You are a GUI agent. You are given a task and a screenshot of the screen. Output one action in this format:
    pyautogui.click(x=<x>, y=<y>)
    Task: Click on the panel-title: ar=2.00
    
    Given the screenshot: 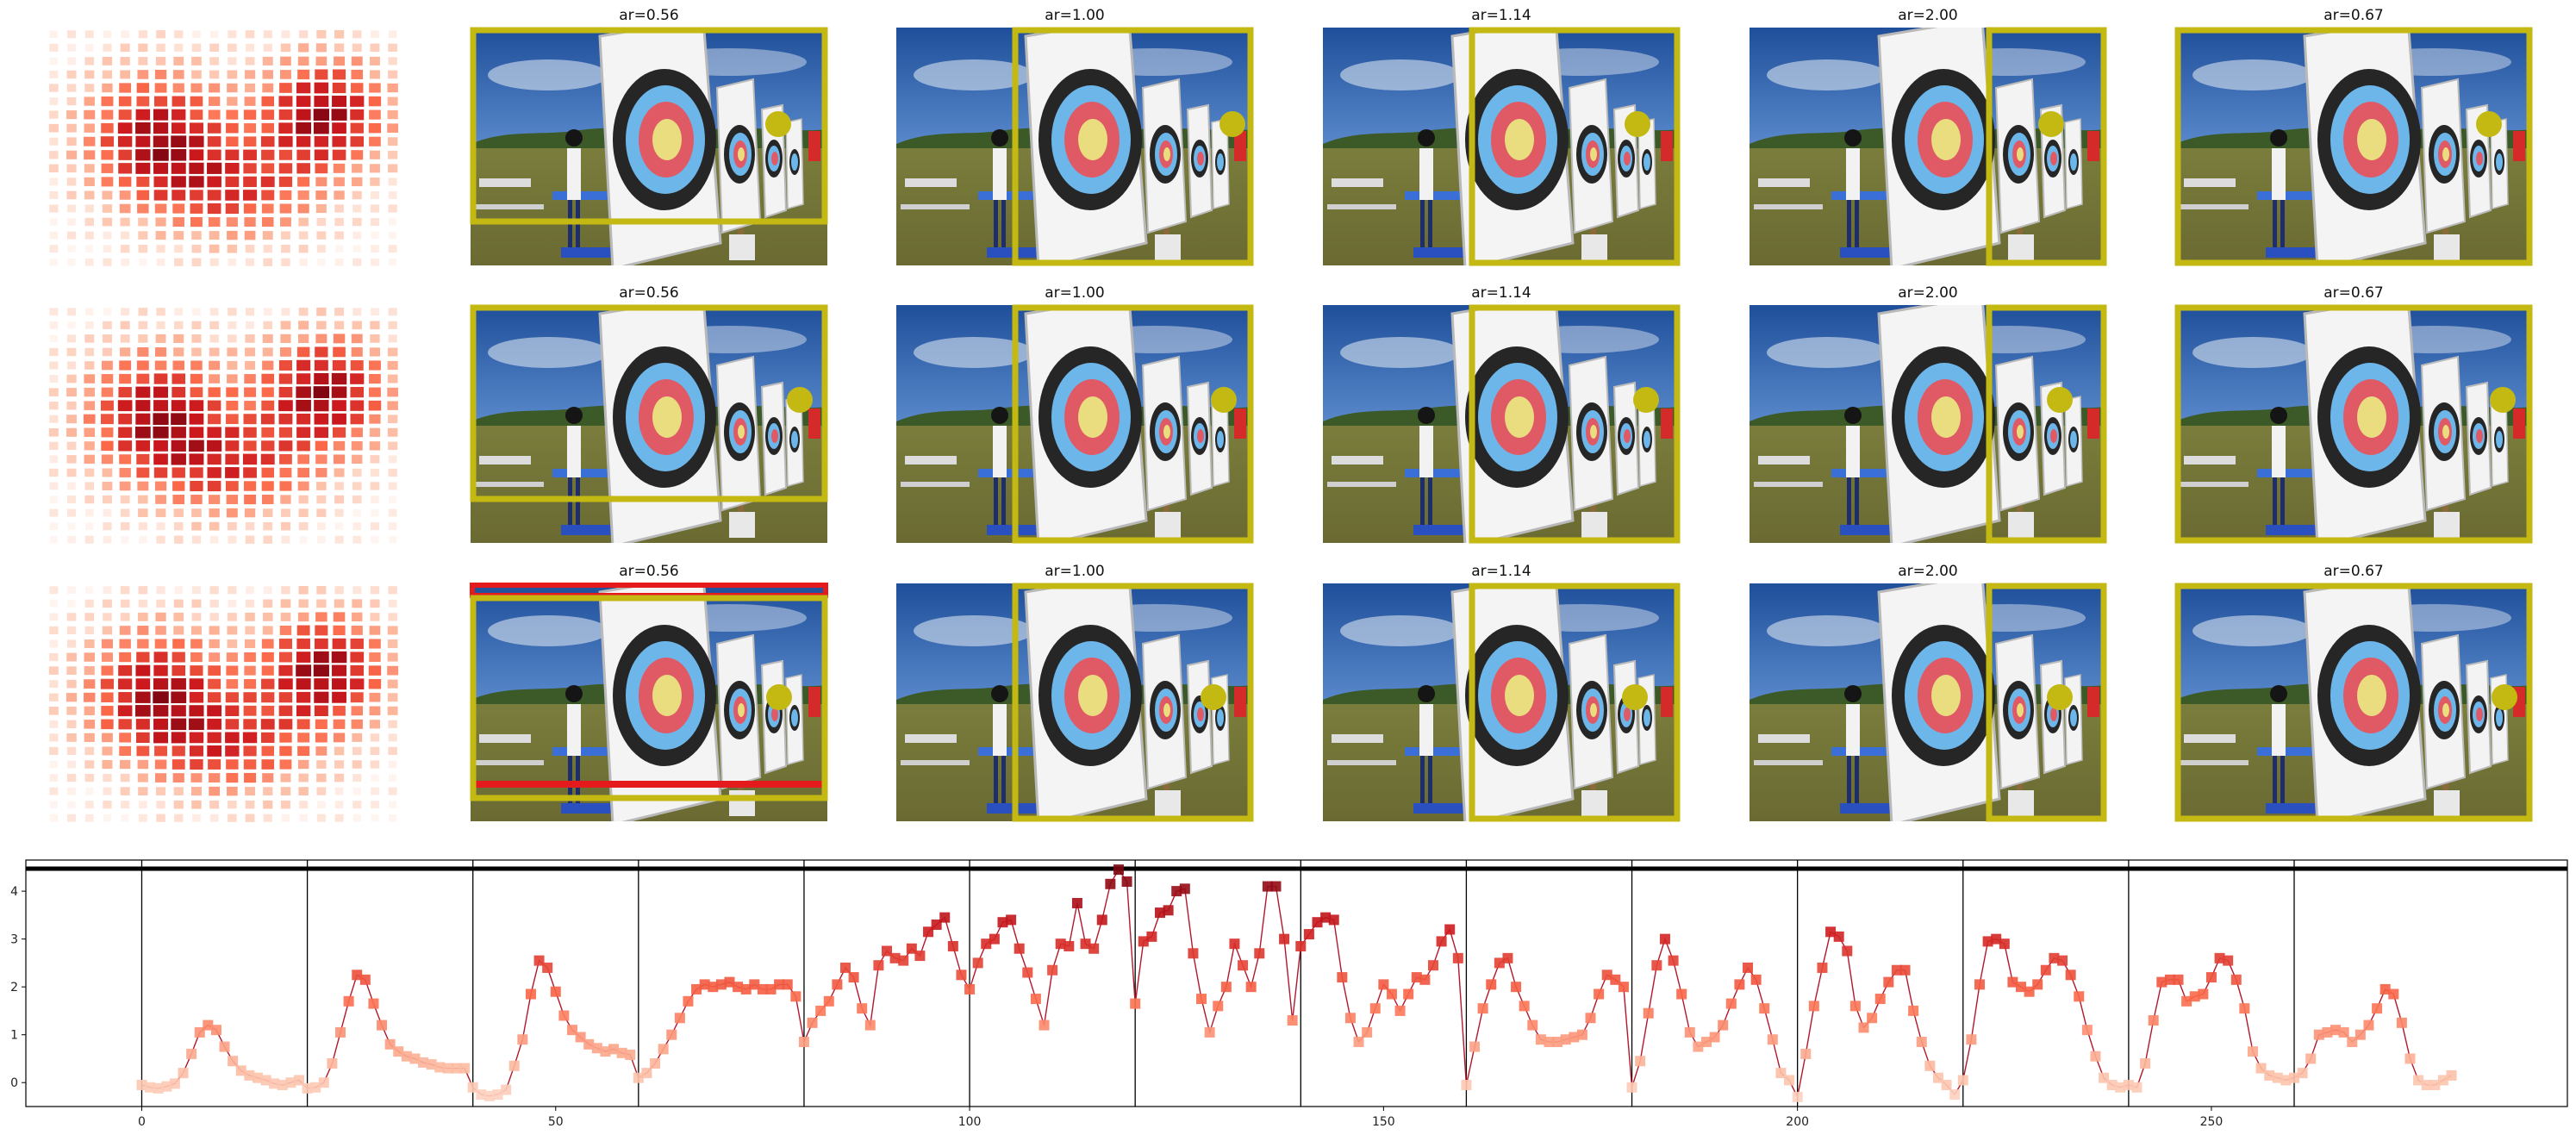 What is the action you would take?
    pyautogui.click(x=1928, y=571)
    